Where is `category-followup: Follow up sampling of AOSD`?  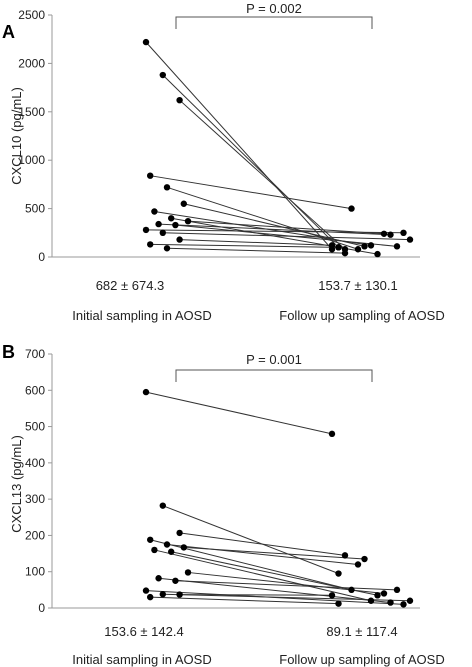
category-followup: Follow up sampling of AOSD is located at coordinates (361, 659).